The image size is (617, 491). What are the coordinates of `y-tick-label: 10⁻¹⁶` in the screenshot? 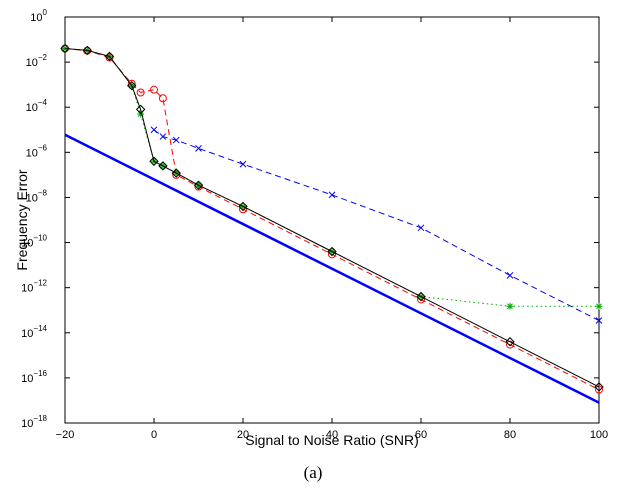 It's located at (34, 377).